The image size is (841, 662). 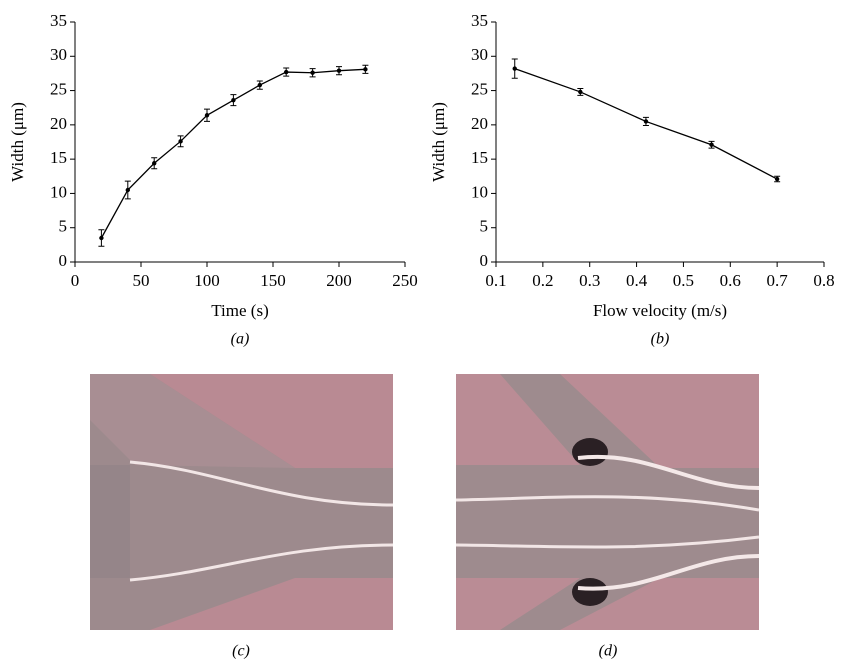 What do you see at coordinates (241, 651) in the screenshot?
I see `caption: (c)` at bounding box center [241, 651].